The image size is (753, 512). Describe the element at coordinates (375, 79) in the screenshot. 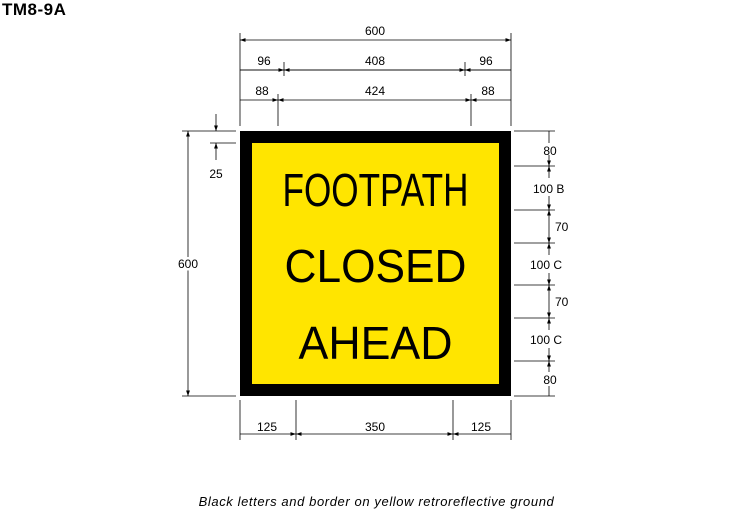

I see `dim-overall-width` at that location.